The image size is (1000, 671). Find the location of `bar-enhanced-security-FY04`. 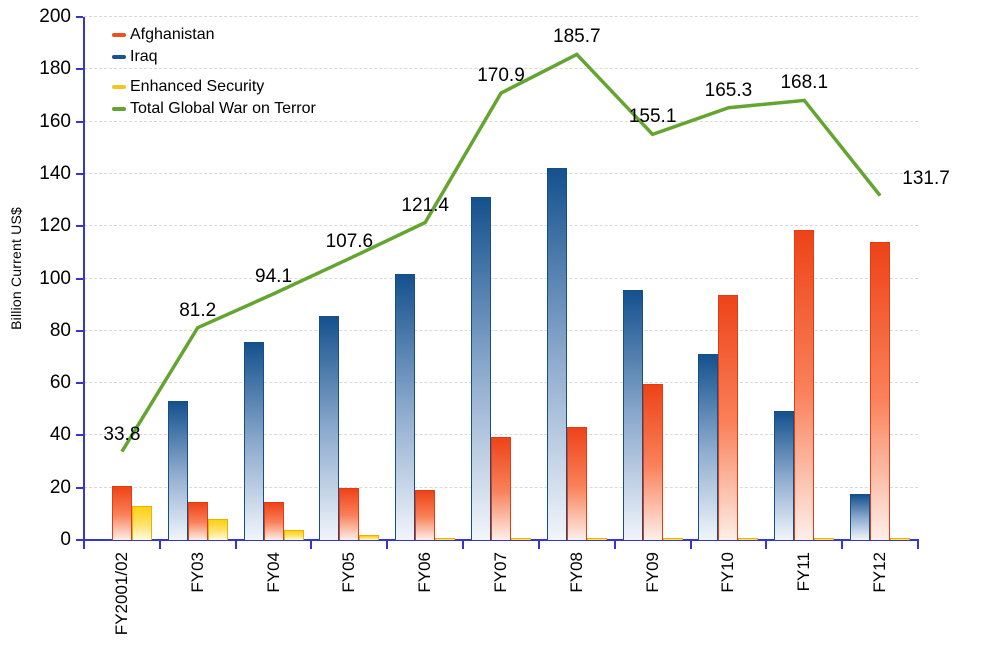

bar-enhanced-security-FY04 is located at coordinates (293, 535).